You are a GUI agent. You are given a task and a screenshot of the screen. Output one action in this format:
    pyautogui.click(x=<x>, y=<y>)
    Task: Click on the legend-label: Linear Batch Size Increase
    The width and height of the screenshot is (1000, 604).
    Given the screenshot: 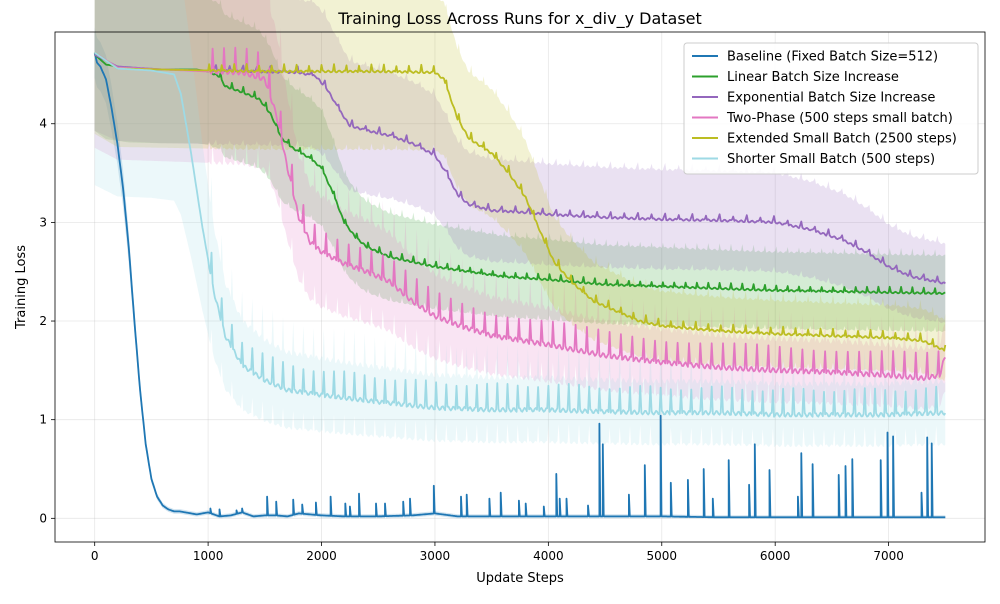 What is the action you would take?
    pyautogui.click(x=813, y=77)
    